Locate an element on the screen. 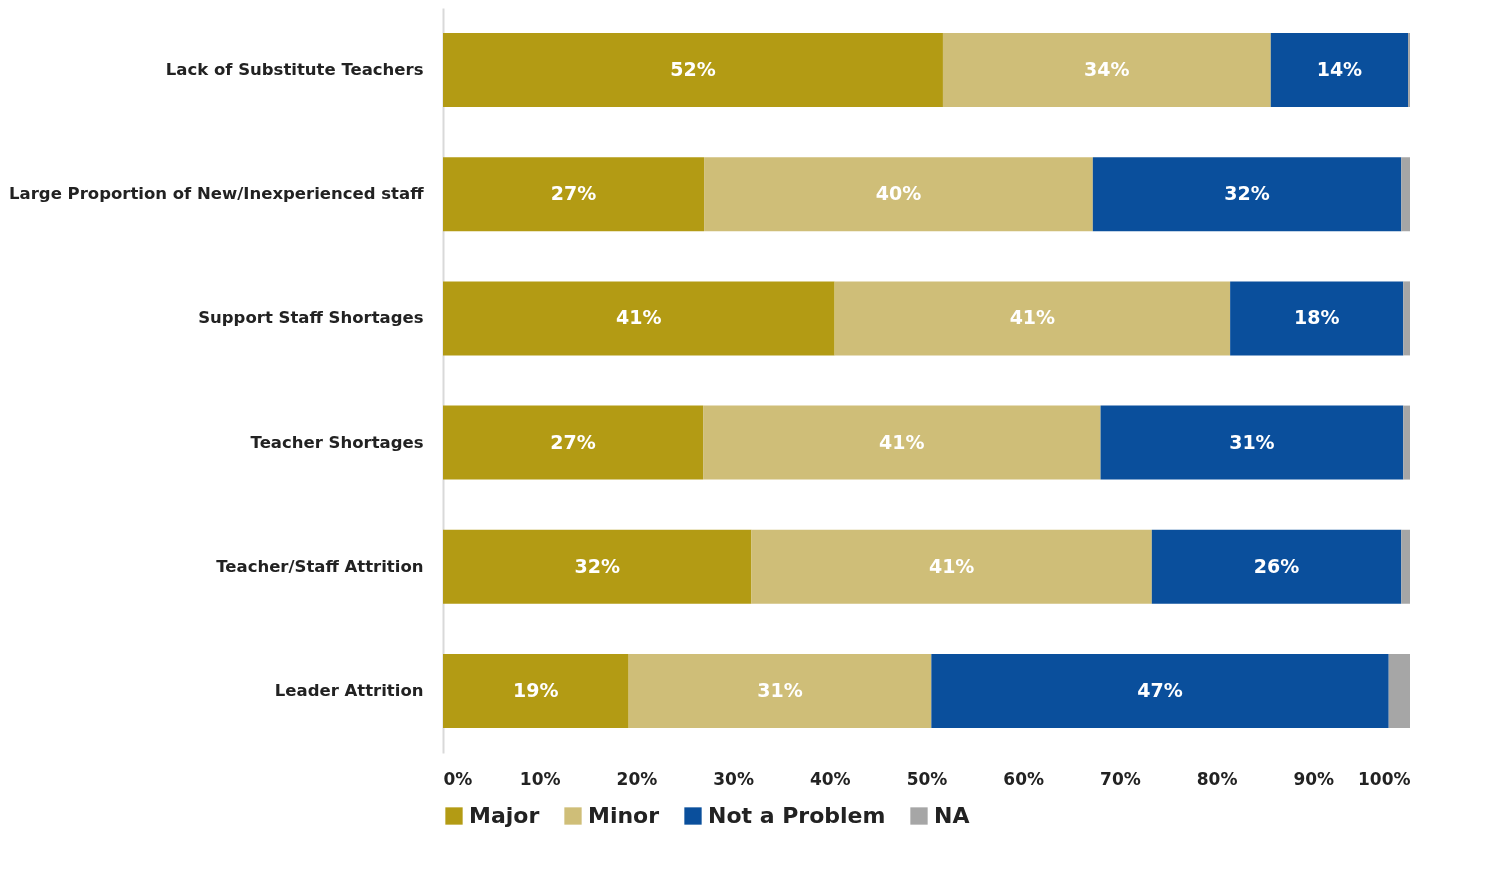 The width and height of the screenshot is (1504, 892). legend-label: Minor is located at coordinates (624, 815).